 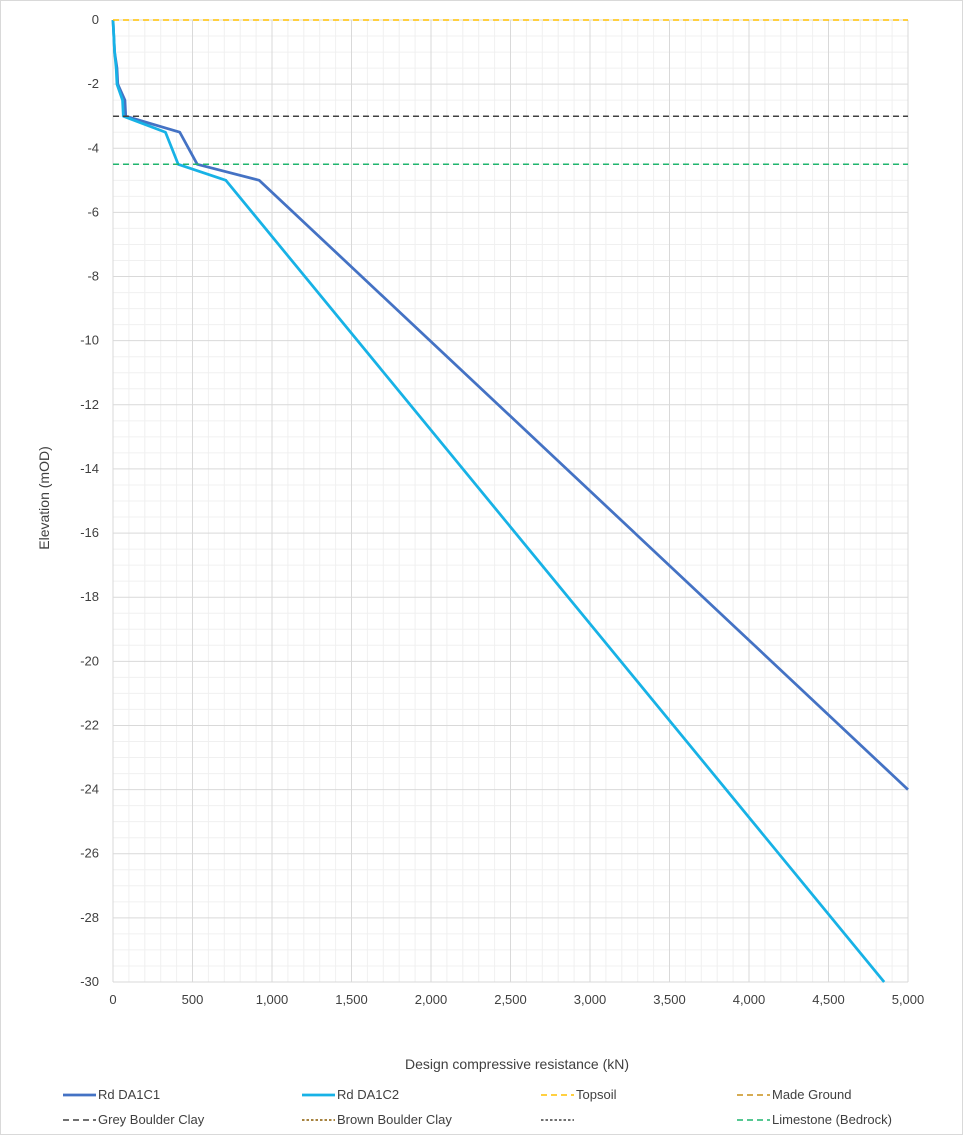 I want to click on x-tick-label: 5,000, so click(x=908, y=999).